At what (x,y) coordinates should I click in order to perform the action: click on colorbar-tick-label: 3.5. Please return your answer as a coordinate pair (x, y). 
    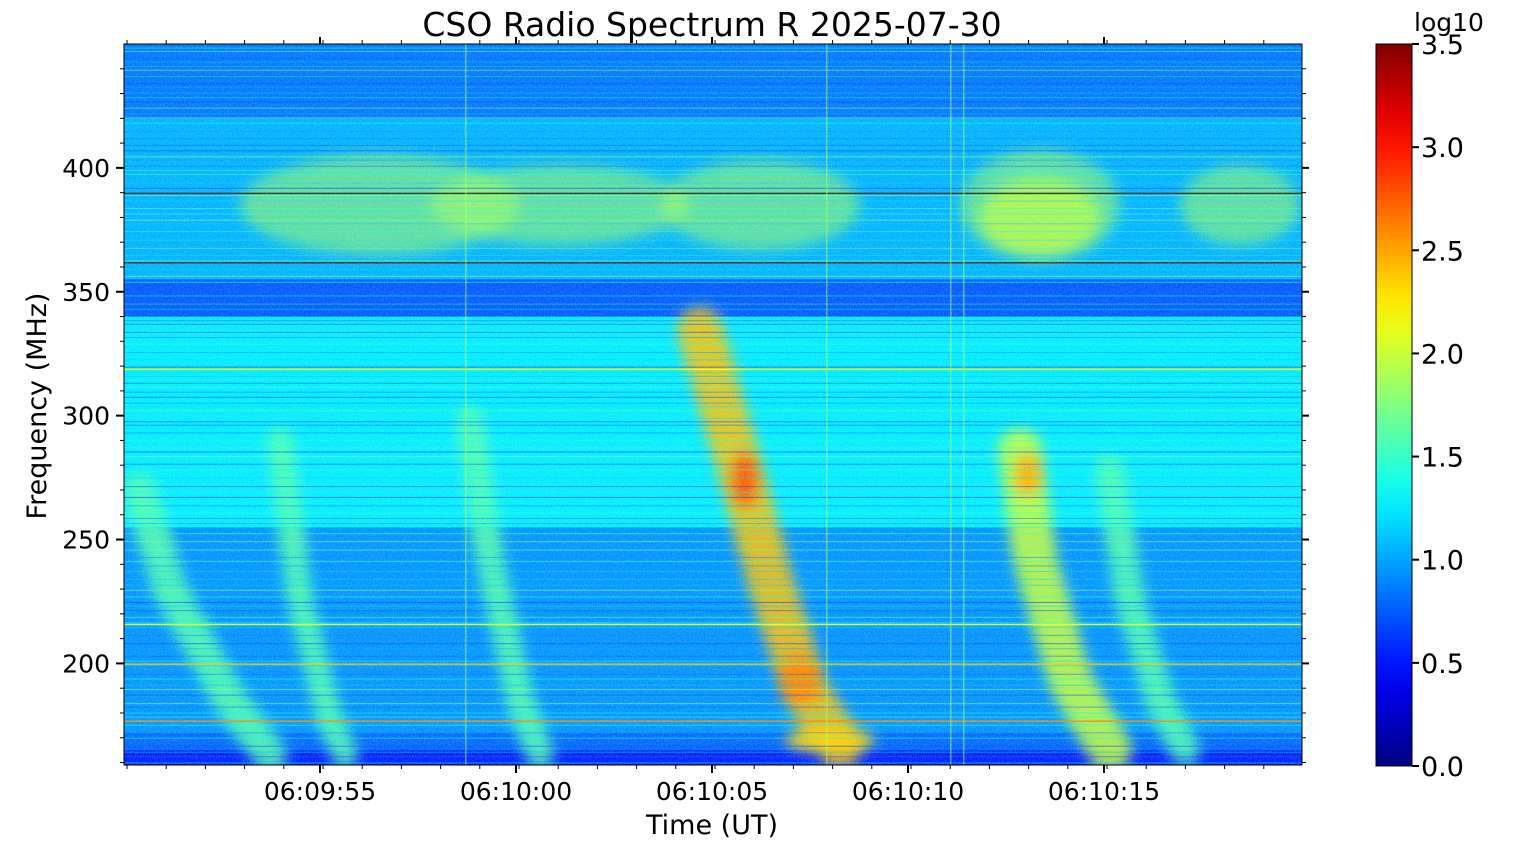
    Looking at the image, I should click on (1442, 45).